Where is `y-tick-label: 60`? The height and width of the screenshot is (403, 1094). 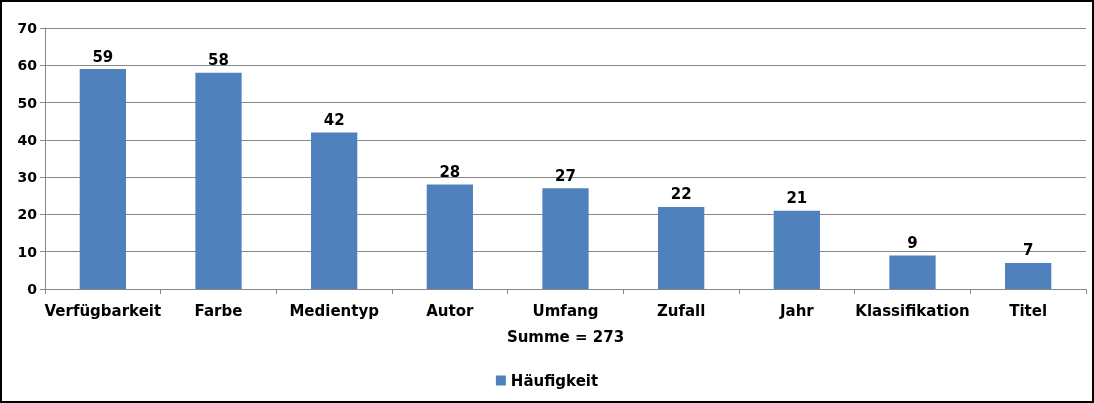 y-tick-label: 60 is located at coordinates (27, 65).